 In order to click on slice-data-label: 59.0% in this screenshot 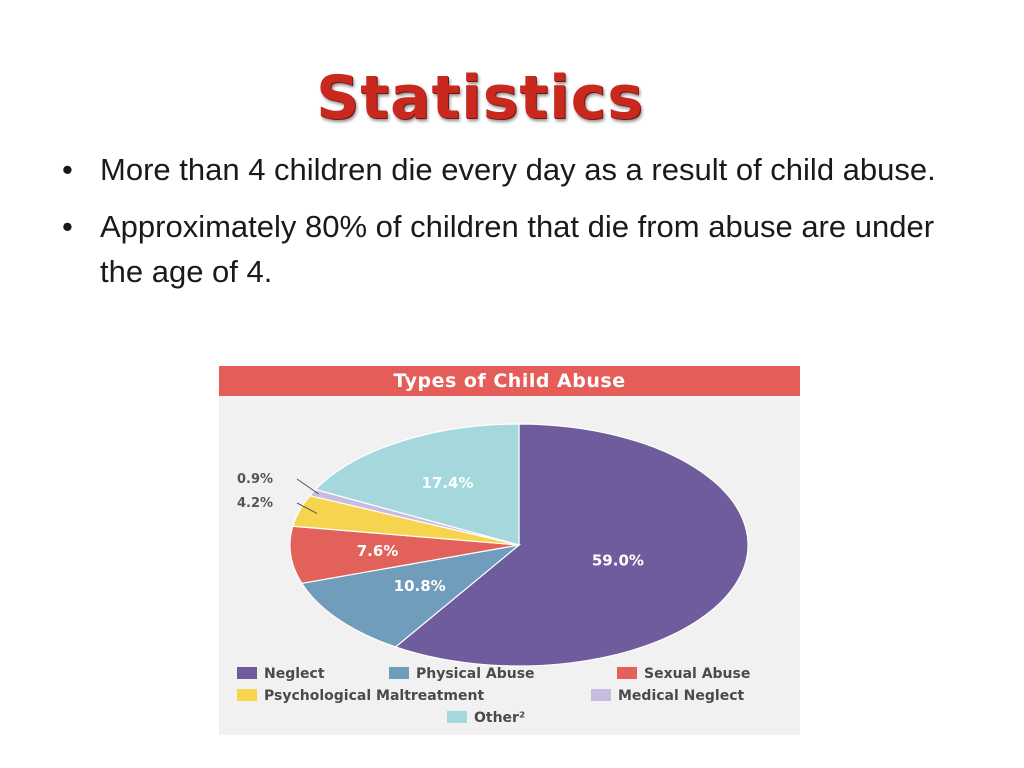, I will do `click(618, 560)`.